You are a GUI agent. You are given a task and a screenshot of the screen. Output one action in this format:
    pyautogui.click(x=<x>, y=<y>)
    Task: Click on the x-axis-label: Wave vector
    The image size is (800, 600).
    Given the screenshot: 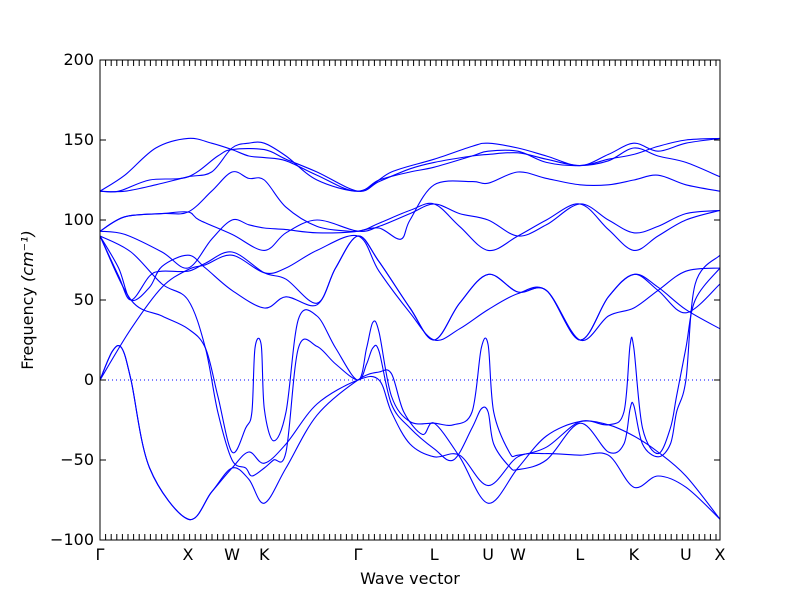 What is the action you would take?
    pyautogui.click(x=410, y=578)
    